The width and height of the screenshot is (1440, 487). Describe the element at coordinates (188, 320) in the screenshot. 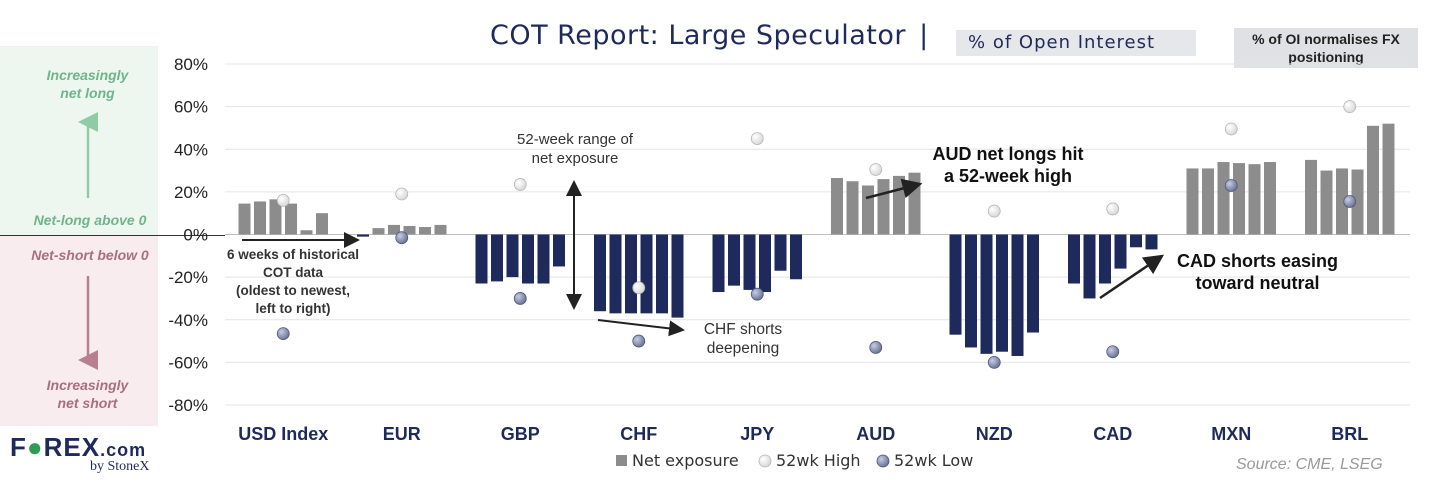

I see `y-tick-label: -40%` at that location.